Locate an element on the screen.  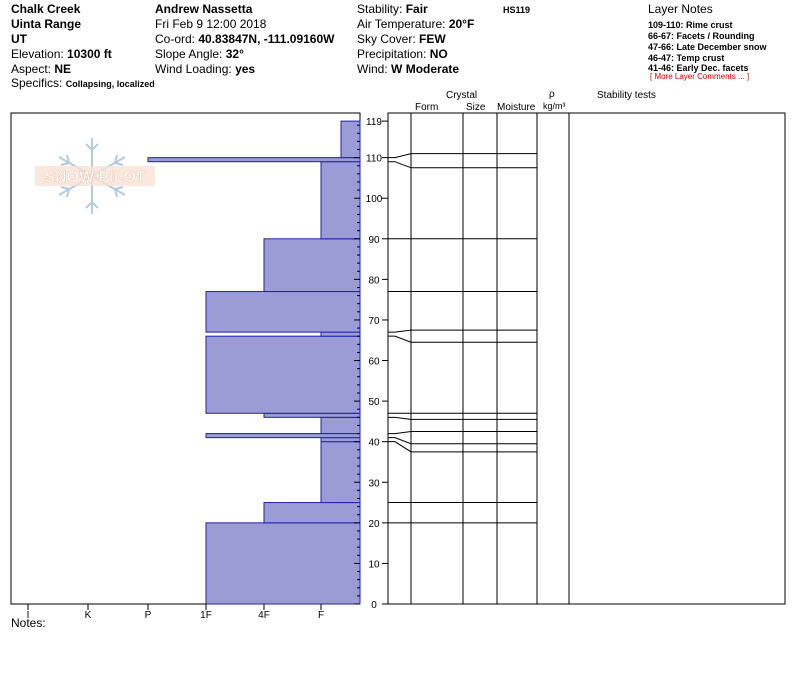
rho-header: ρ is located at coordinates (552, 94).